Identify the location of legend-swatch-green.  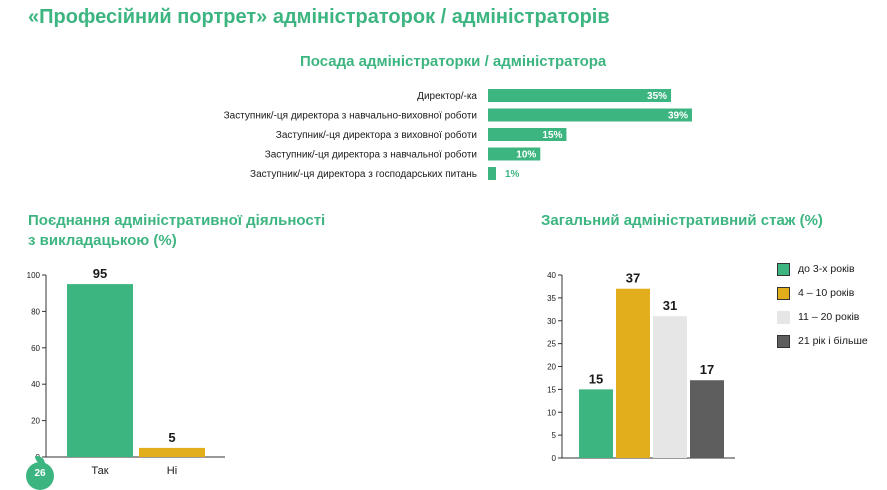
(783, 269).